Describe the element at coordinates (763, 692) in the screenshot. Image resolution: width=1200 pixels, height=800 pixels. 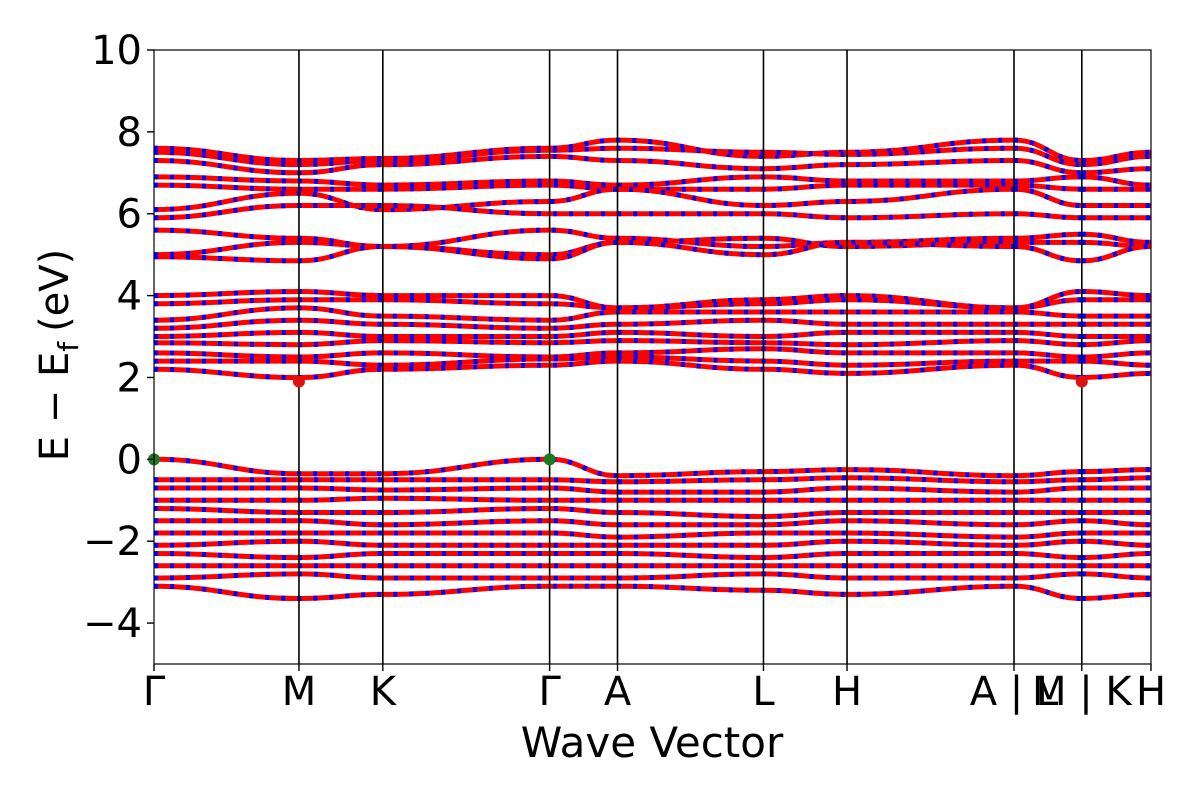
I see `x-tick-label: L` at that location.